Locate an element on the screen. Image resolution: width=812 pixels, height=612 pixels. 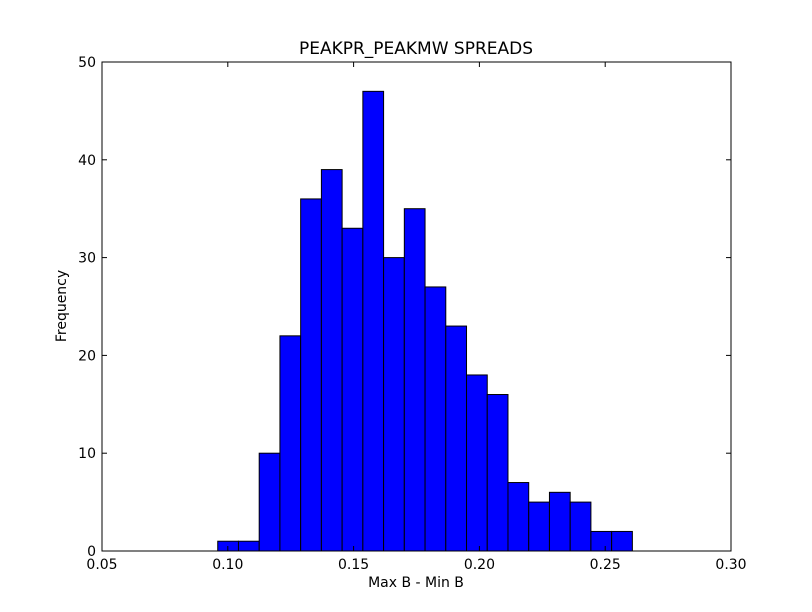
x-tick-label: 0.15 is located at coordinates (353, 565).